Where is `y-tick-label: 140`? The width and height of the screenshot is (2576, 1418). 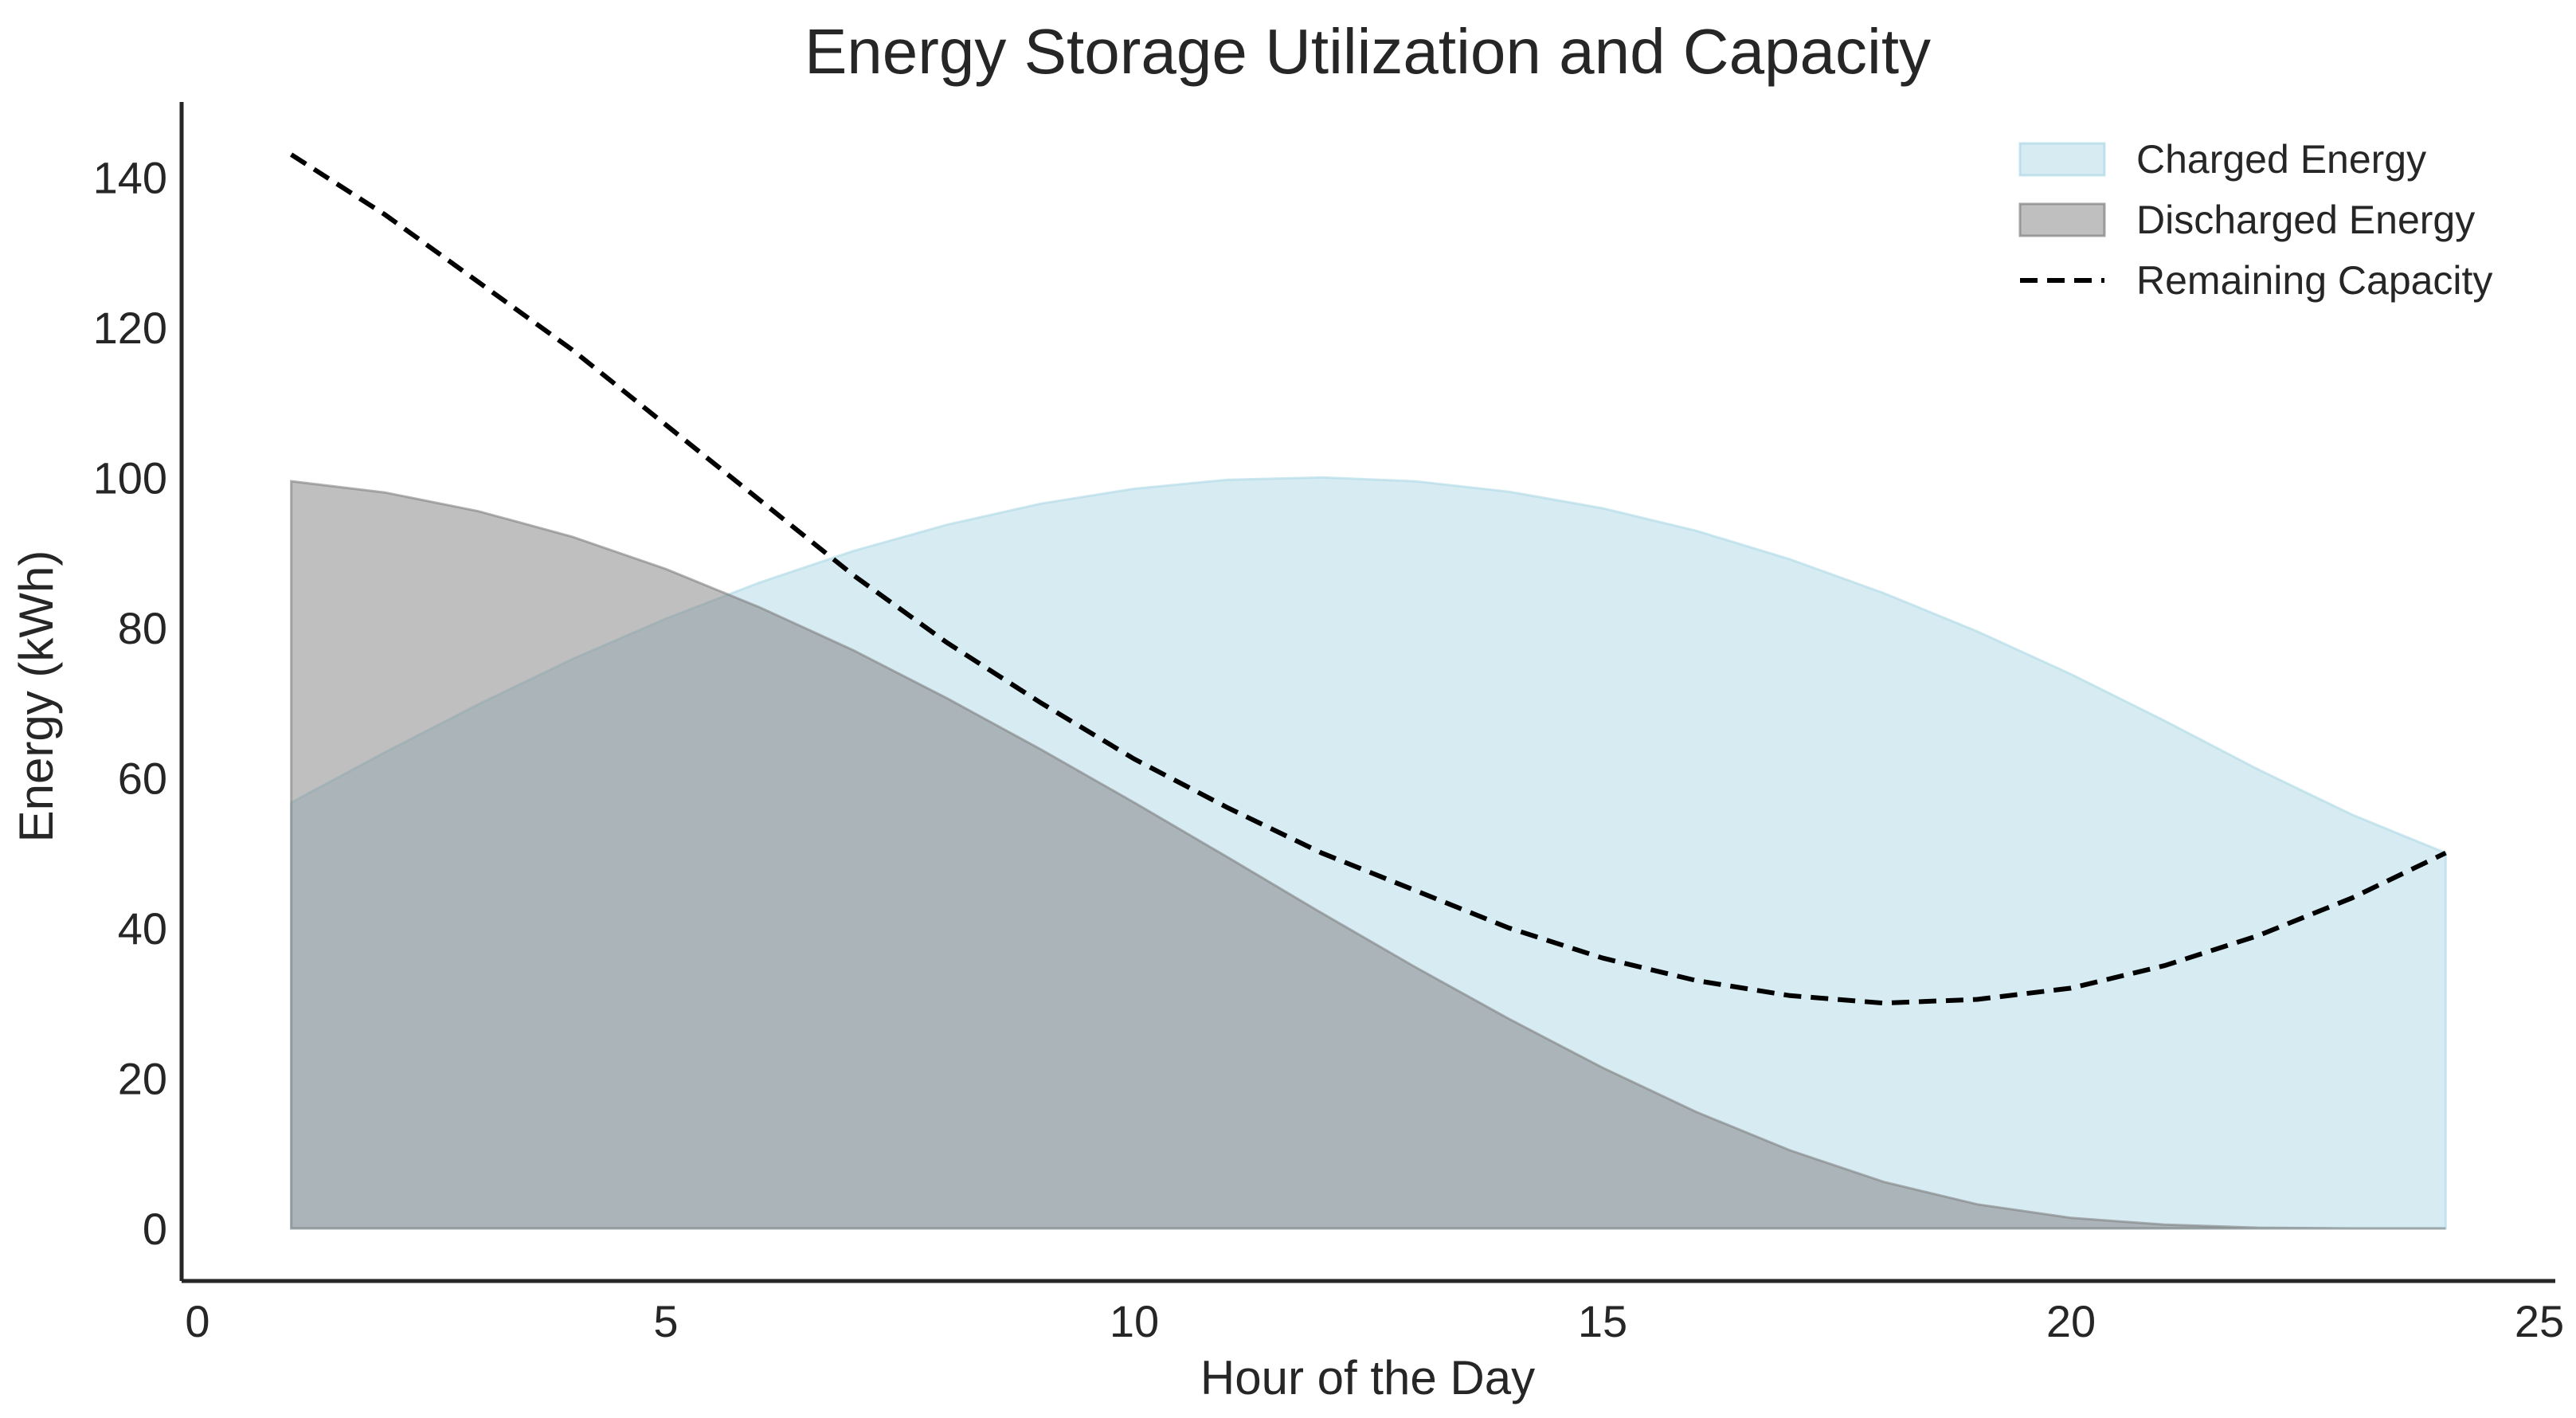 y-tick-label: 140 is located at coordinates (130, 177).